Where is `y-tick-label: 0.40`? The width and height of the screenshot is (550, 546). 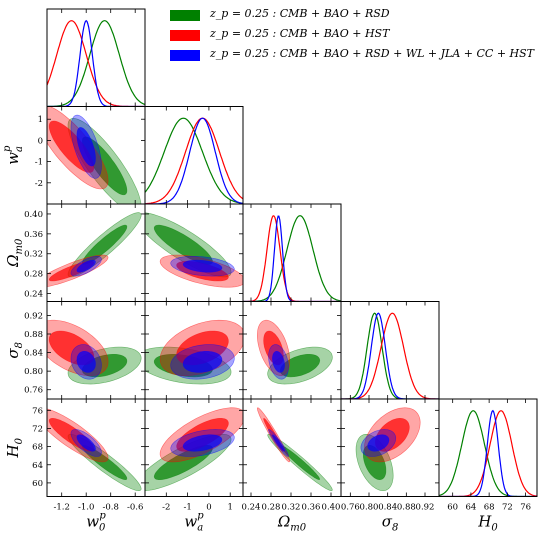
y-tick-label: 0.40 is located at coordinates (33, 215).